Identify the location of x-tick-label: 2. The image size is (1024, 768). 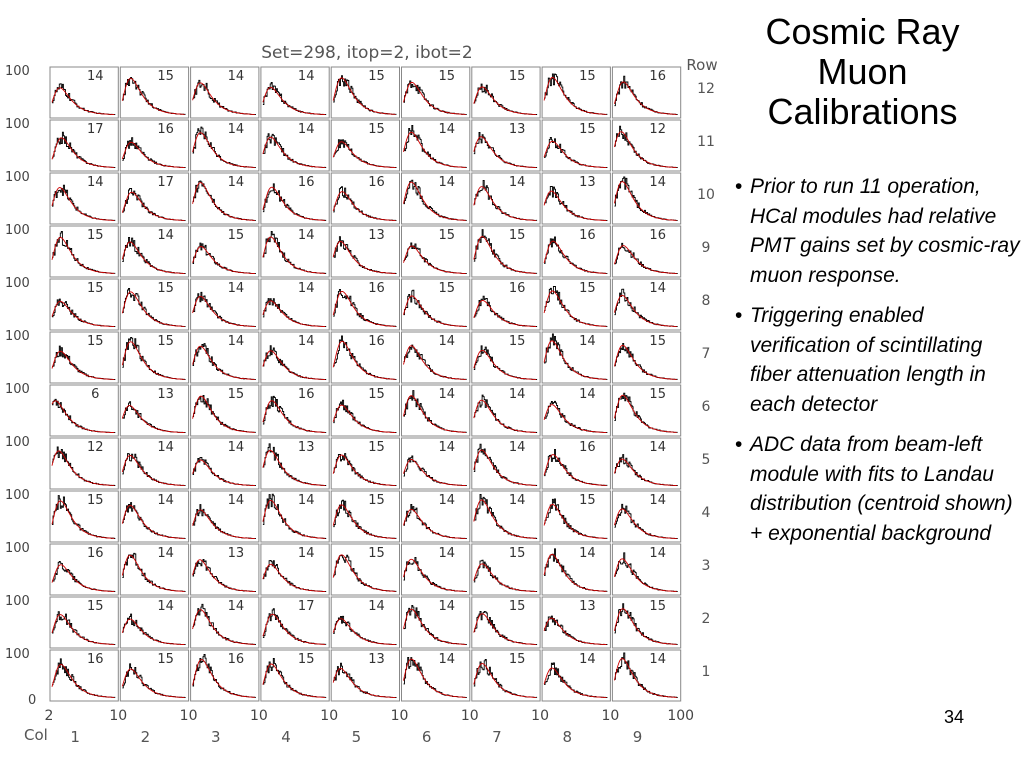
(49, 716).